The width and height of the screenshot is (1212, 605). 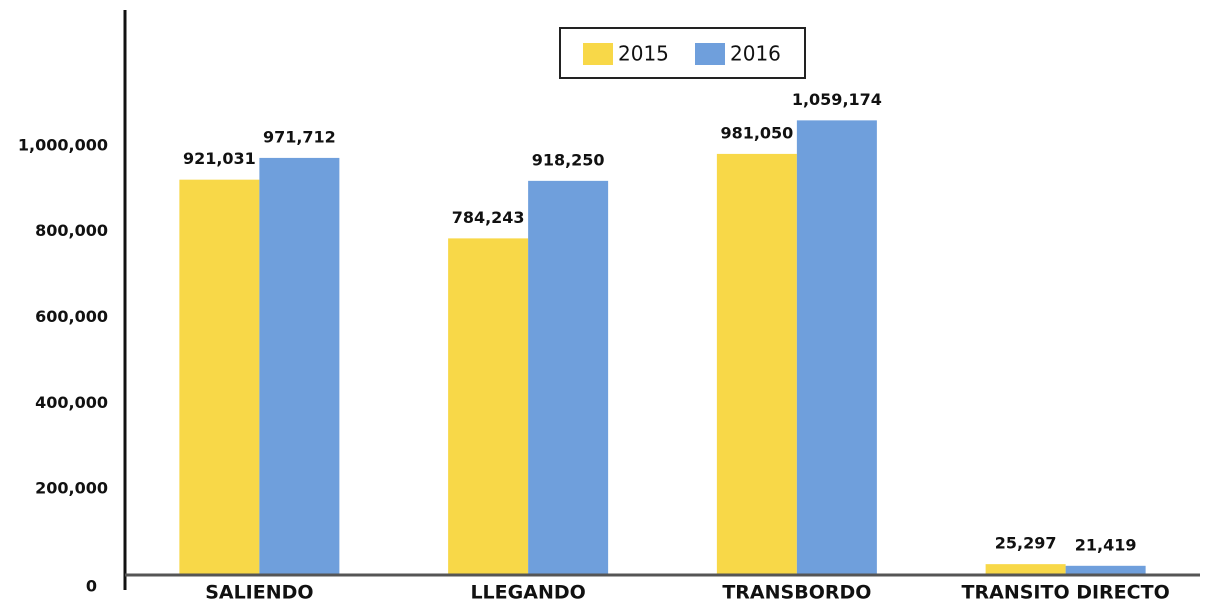 I want to click on y-tick-label: 400,000, so click(x=71, y=402).